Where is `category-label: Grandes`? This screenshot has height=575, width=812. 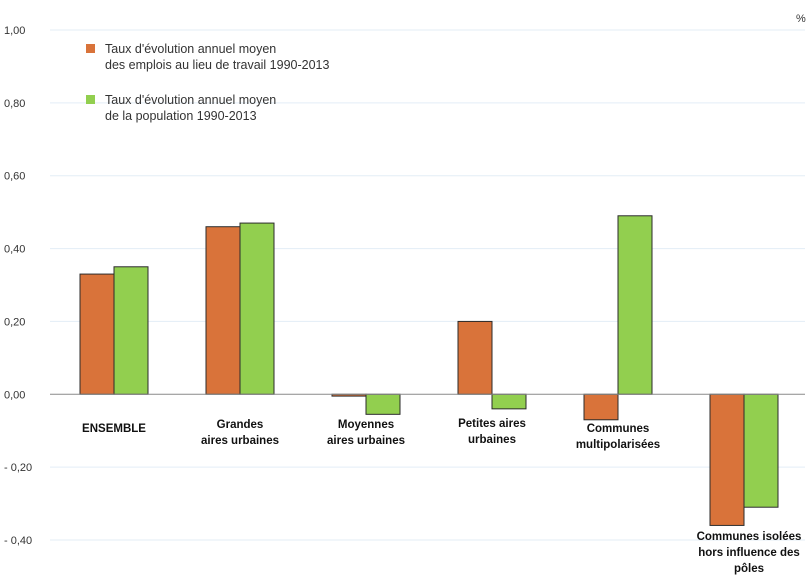
category-label: Grandes is located at coordinates (240, 425).